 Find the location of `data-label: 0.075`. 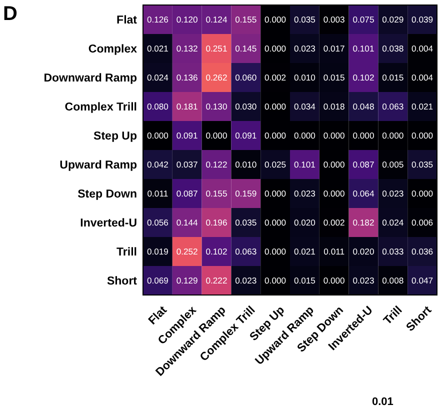

data-label: 0.075 is located at coordinates (363, 19).